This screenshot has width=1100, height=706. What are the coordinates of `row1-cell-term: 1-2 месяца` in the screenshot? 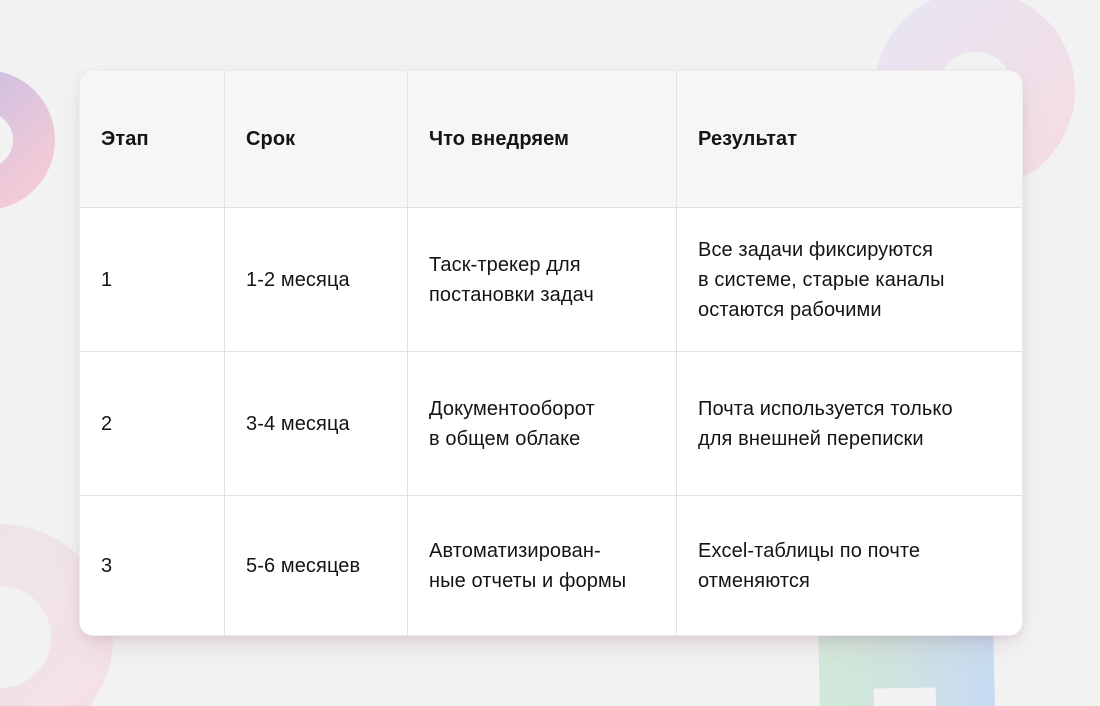 It's located at (316, 280).